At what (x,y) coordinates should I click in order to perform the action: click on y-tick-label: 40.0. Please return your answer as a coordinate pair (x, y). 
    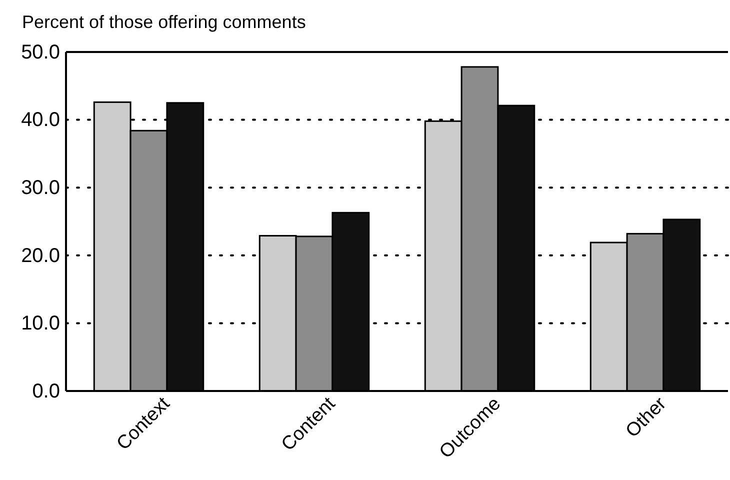
    Looking at the image, I should click on (40, 120).